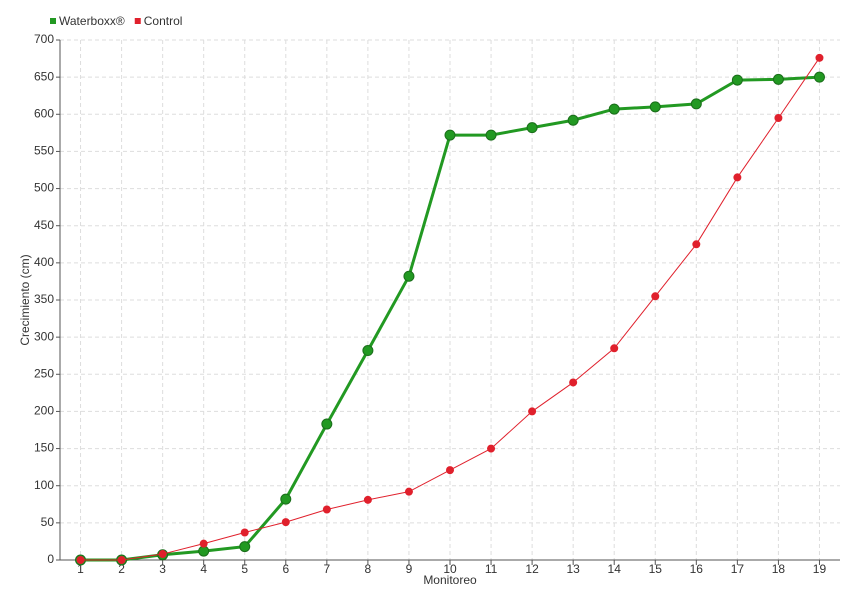  Describe the element at coordinates (779, 569) in the screenshot. I see `x-tick-label: 18` at that location.